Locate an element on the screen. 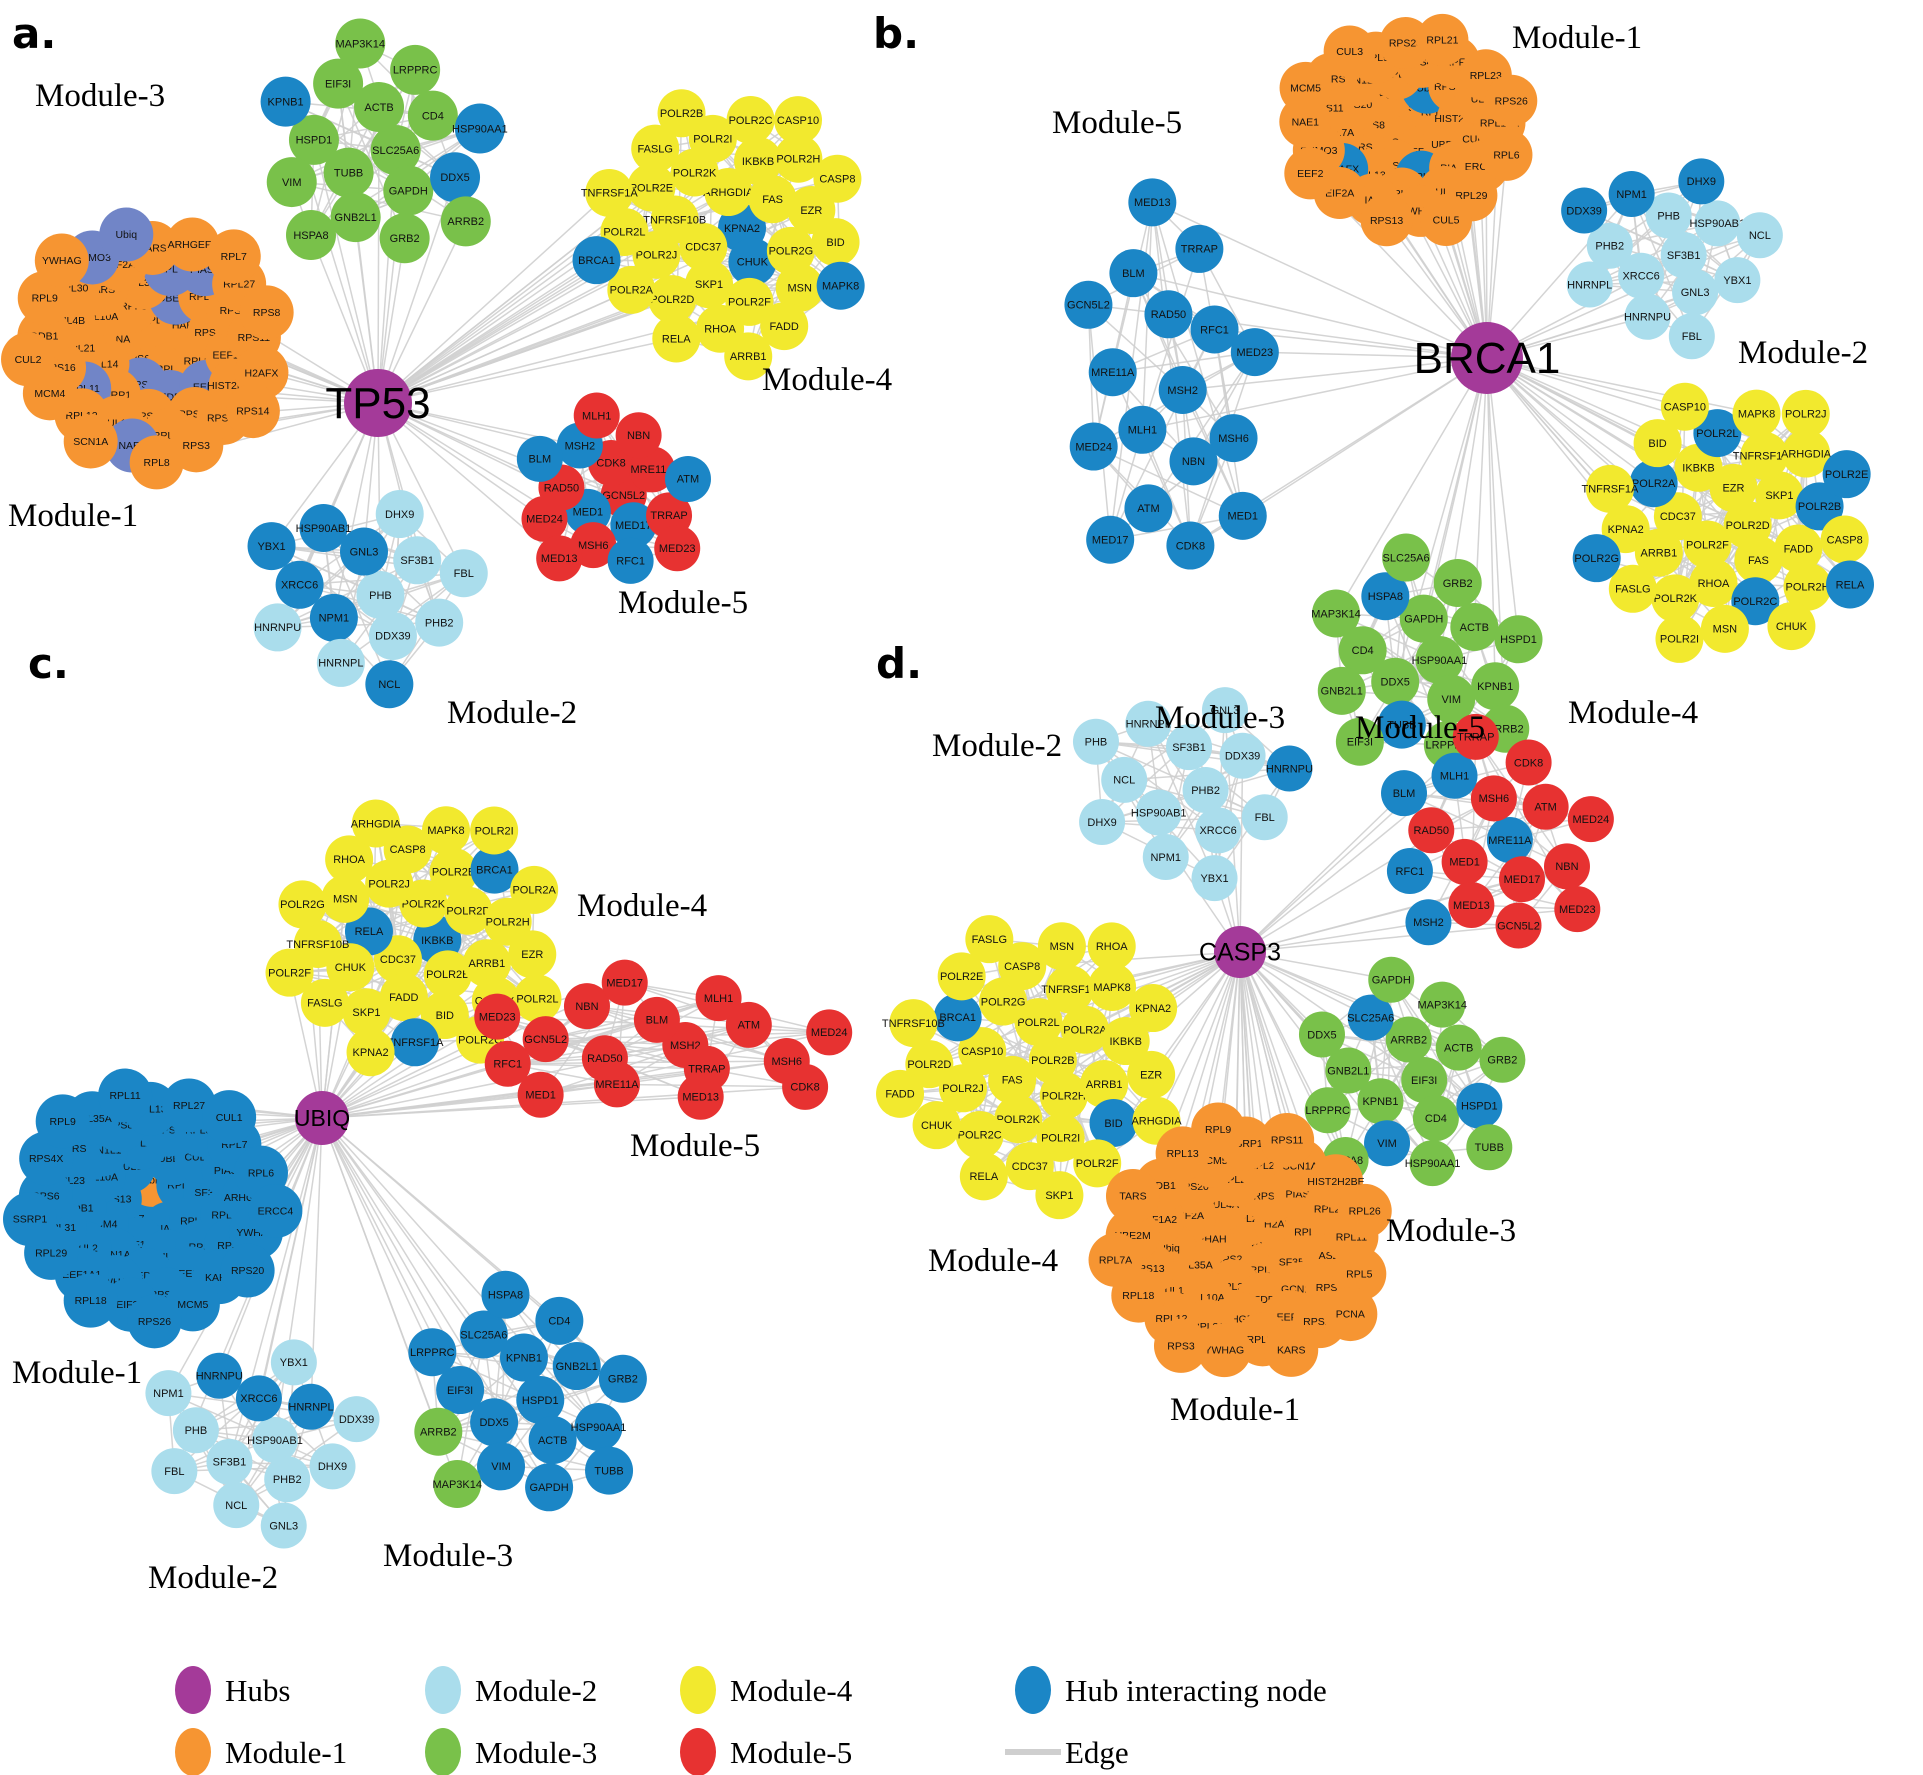 The height and width of the screenshot is (1775, 1923). node-circle-YWHAG is located at coordinates (1224, 1350).